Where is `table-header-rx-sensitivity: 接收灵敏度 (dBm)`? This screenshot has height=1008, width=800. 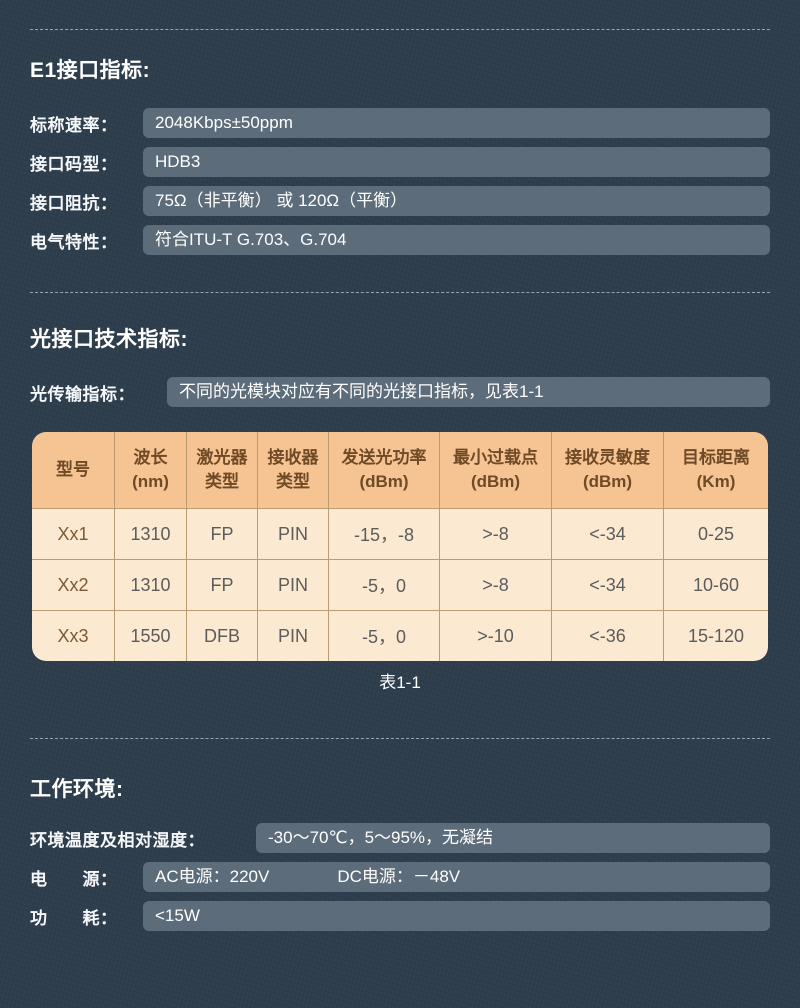 table-header-rx-sensitivity: 接收灵敏度 (dBm) is located at coordinates (607, 470).